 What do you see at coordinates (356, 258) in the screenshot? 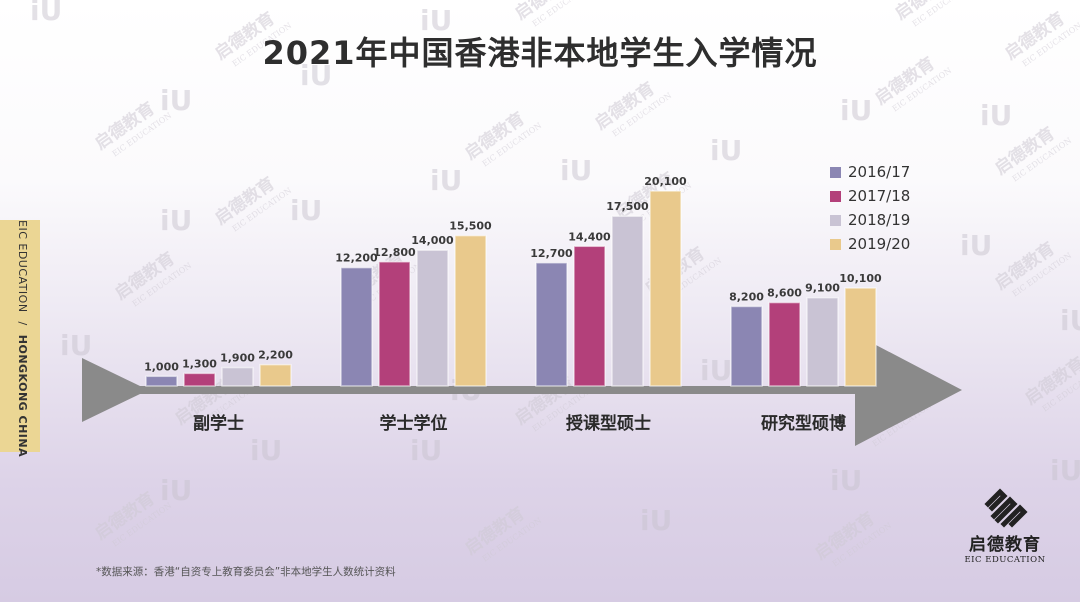
I see `data-label: 12,200` at bounding box center [356, 258].